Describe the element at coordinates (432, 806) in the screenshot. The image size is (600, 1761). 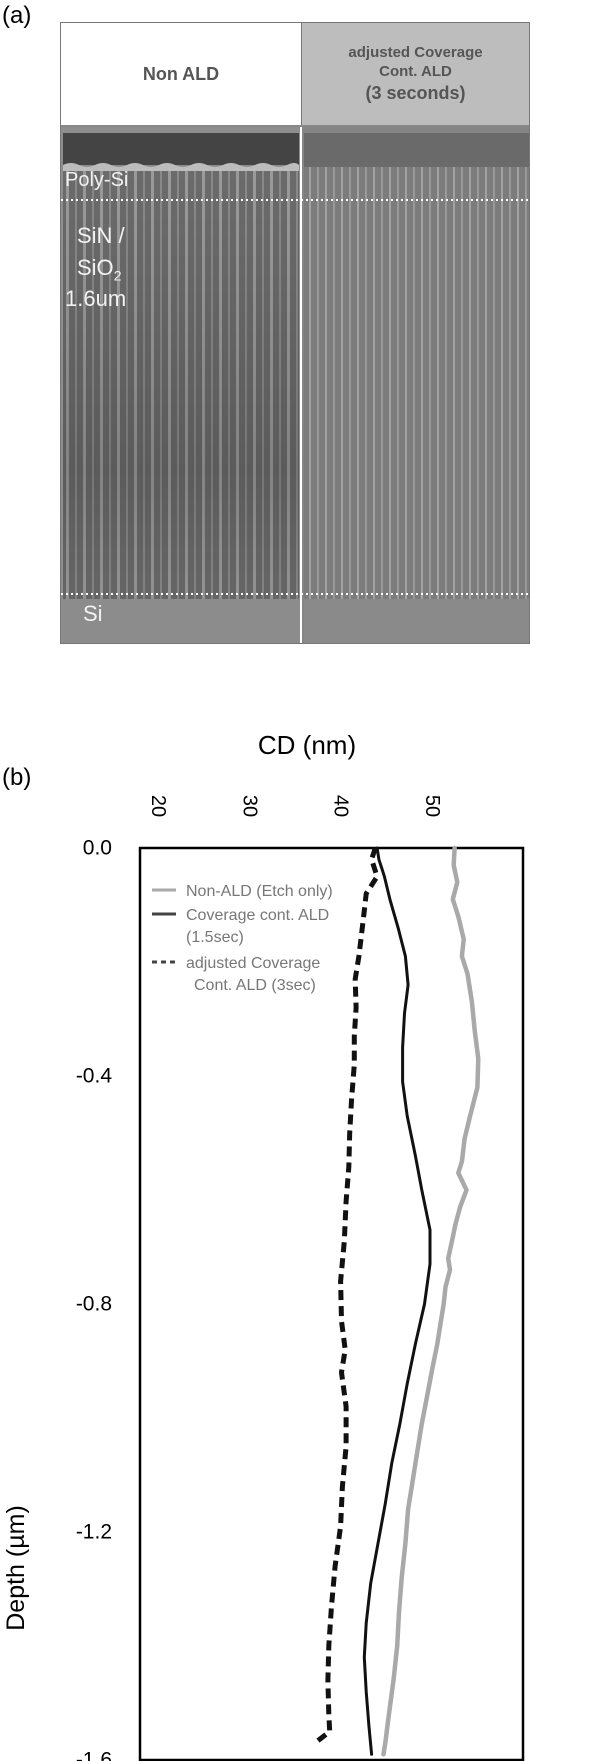
I see `x-tick-label-50: 50` at that location.